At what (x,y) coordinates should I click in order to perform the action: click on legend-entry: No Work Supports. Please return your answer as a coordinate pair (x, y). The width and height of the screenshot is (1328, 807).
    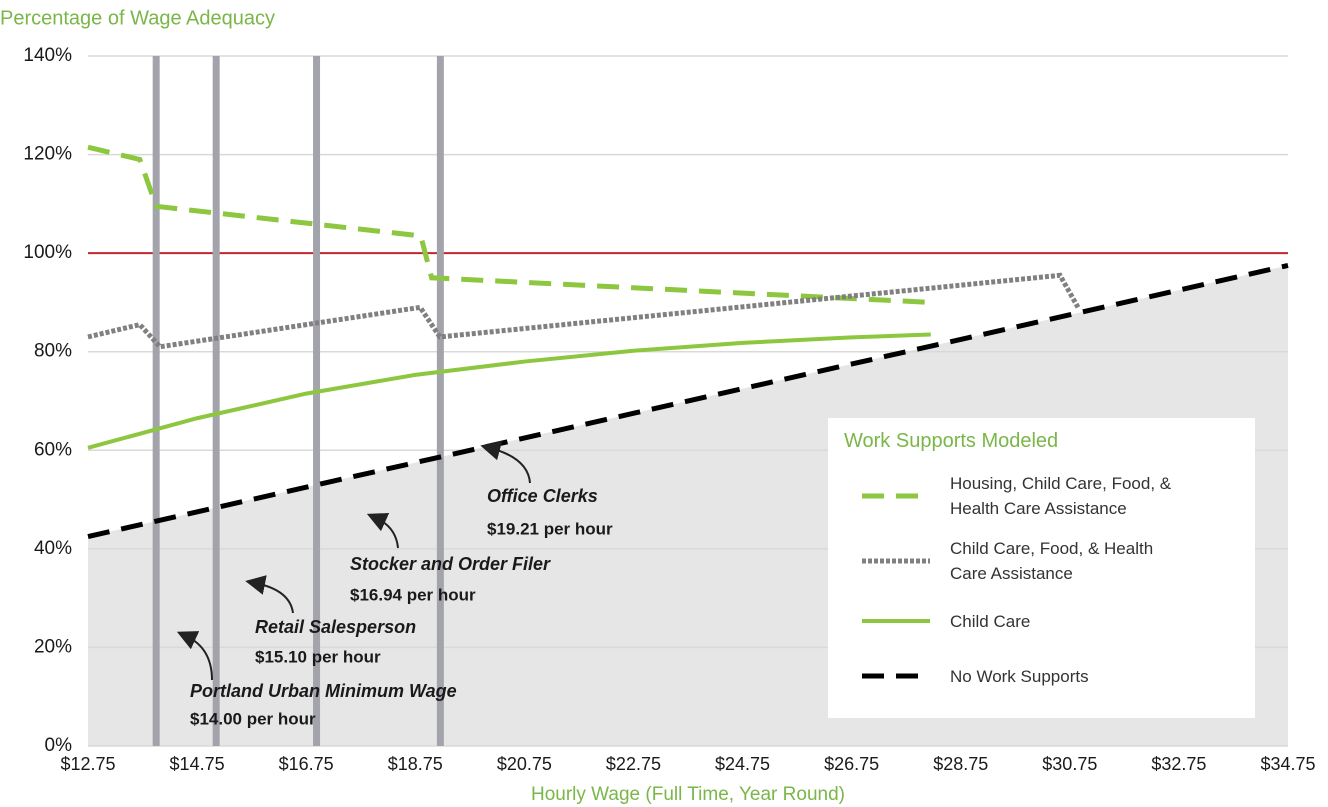
    Looking at the image, I should click on (1041, 676).